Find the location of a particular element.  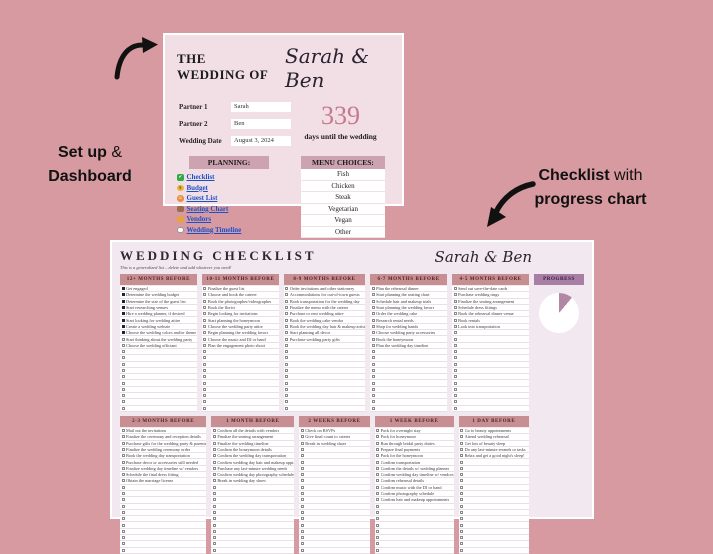

menu-option-fish: Fish is located at coordinates (343, 175).